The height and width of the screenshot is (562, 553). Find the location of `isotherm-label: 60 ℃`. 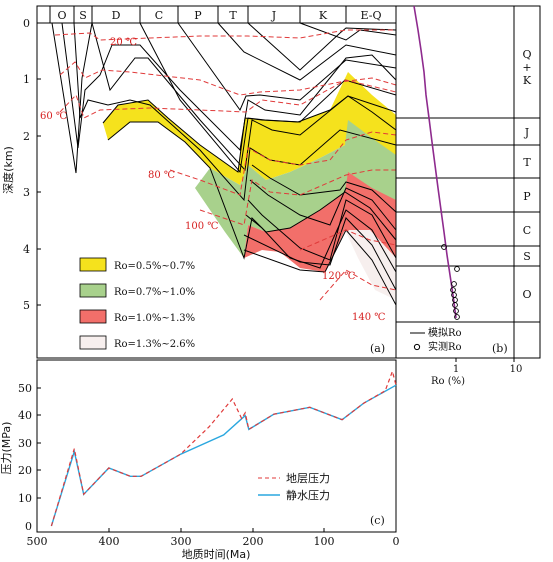

isotherm-label: 60 ℃ is located at coordinates (53, 116).